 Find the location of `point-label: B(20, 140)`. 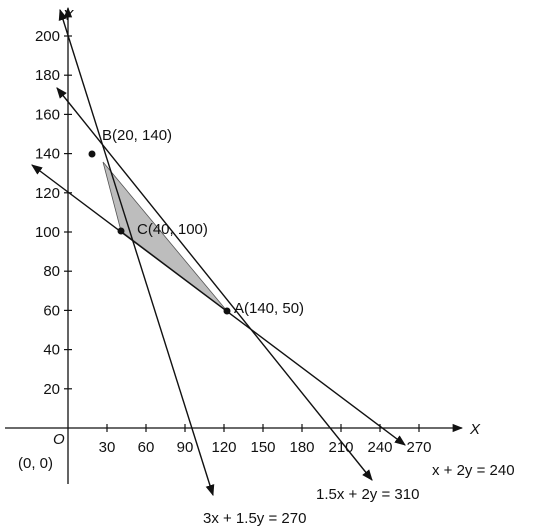

point-label: B(20, 140) is located at coordinates (137, 135).